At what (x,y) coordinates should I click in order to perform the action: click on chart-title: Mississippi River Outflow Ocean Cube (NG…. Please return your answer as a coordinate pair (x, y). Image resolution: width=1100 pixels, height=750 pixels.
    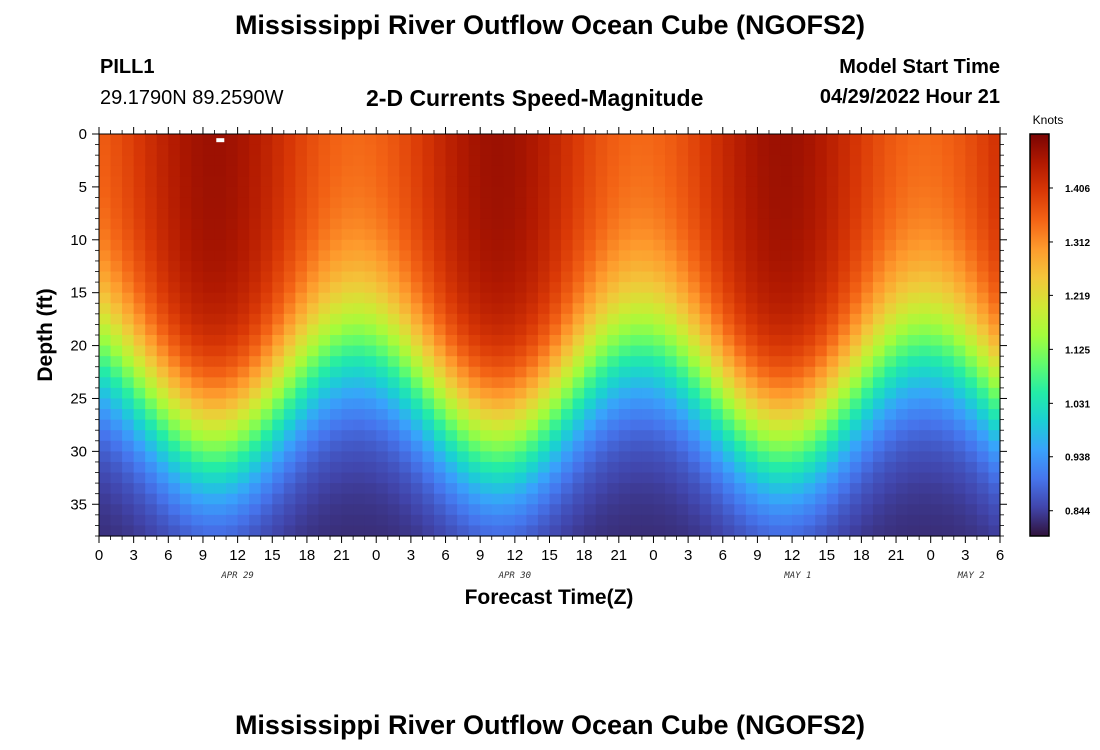
    Looking at the image, I should click on (550, 25).